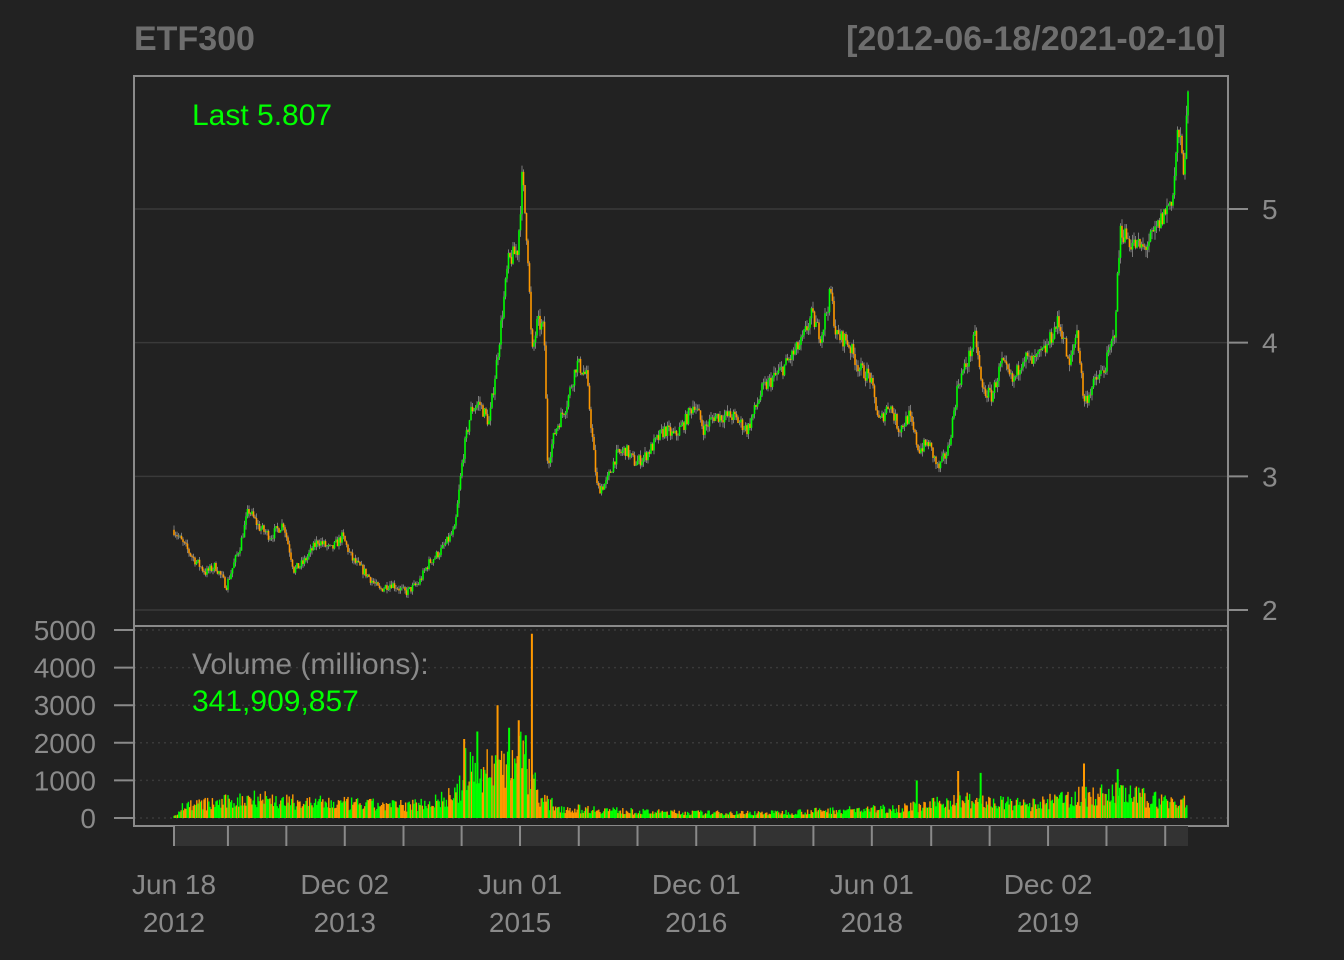 This screenshot has height=960, width=1344. Describe the element at coordinates (1270, 209) in the screenshot. I see `price-tick-label: 5` at that location.